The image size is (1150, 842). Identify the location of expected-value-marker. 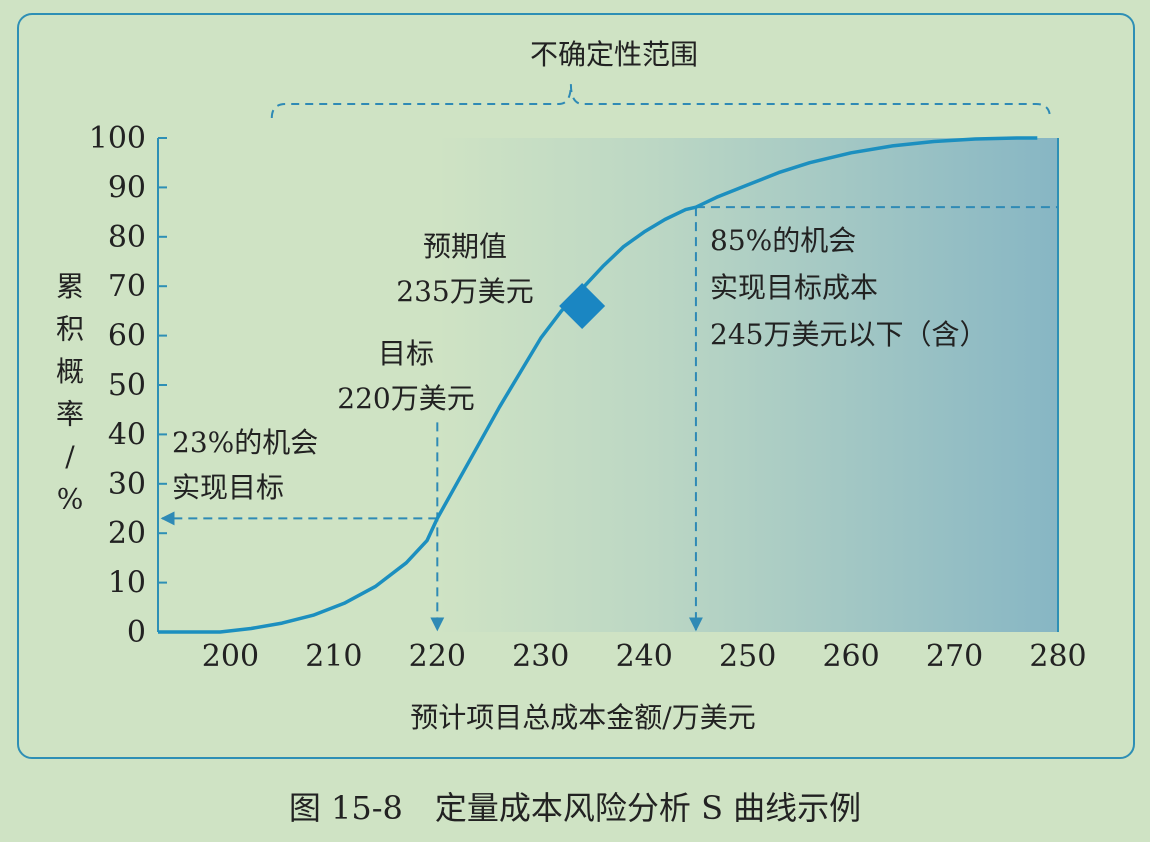
(582, 305).